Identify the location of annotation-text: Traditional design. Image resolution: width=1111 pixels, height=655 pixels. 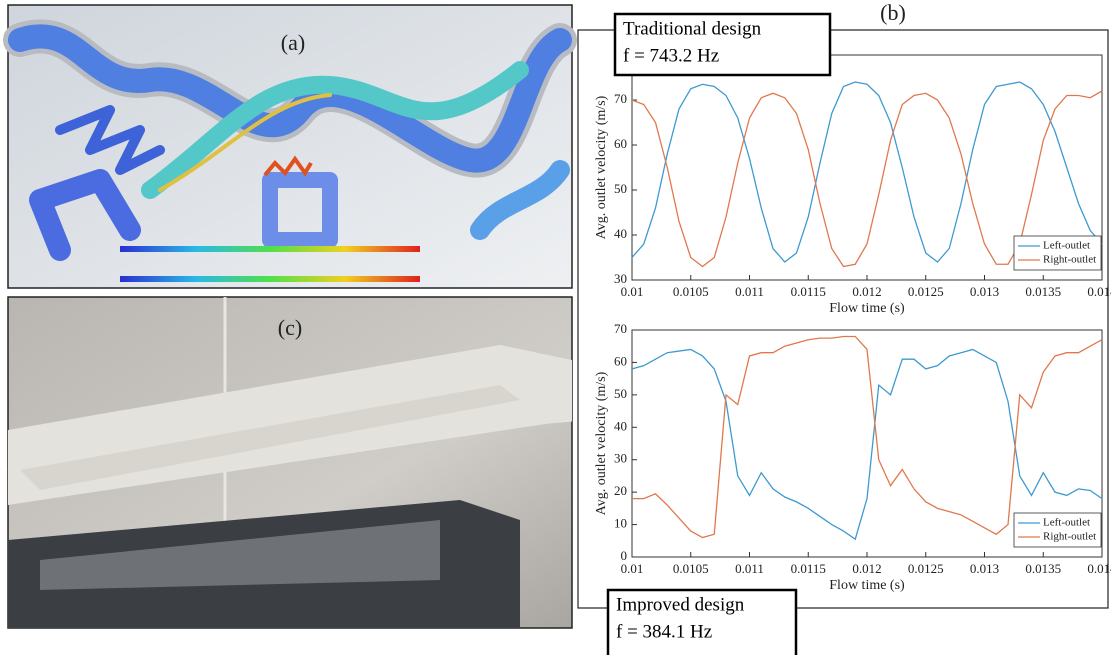
(692, 28).